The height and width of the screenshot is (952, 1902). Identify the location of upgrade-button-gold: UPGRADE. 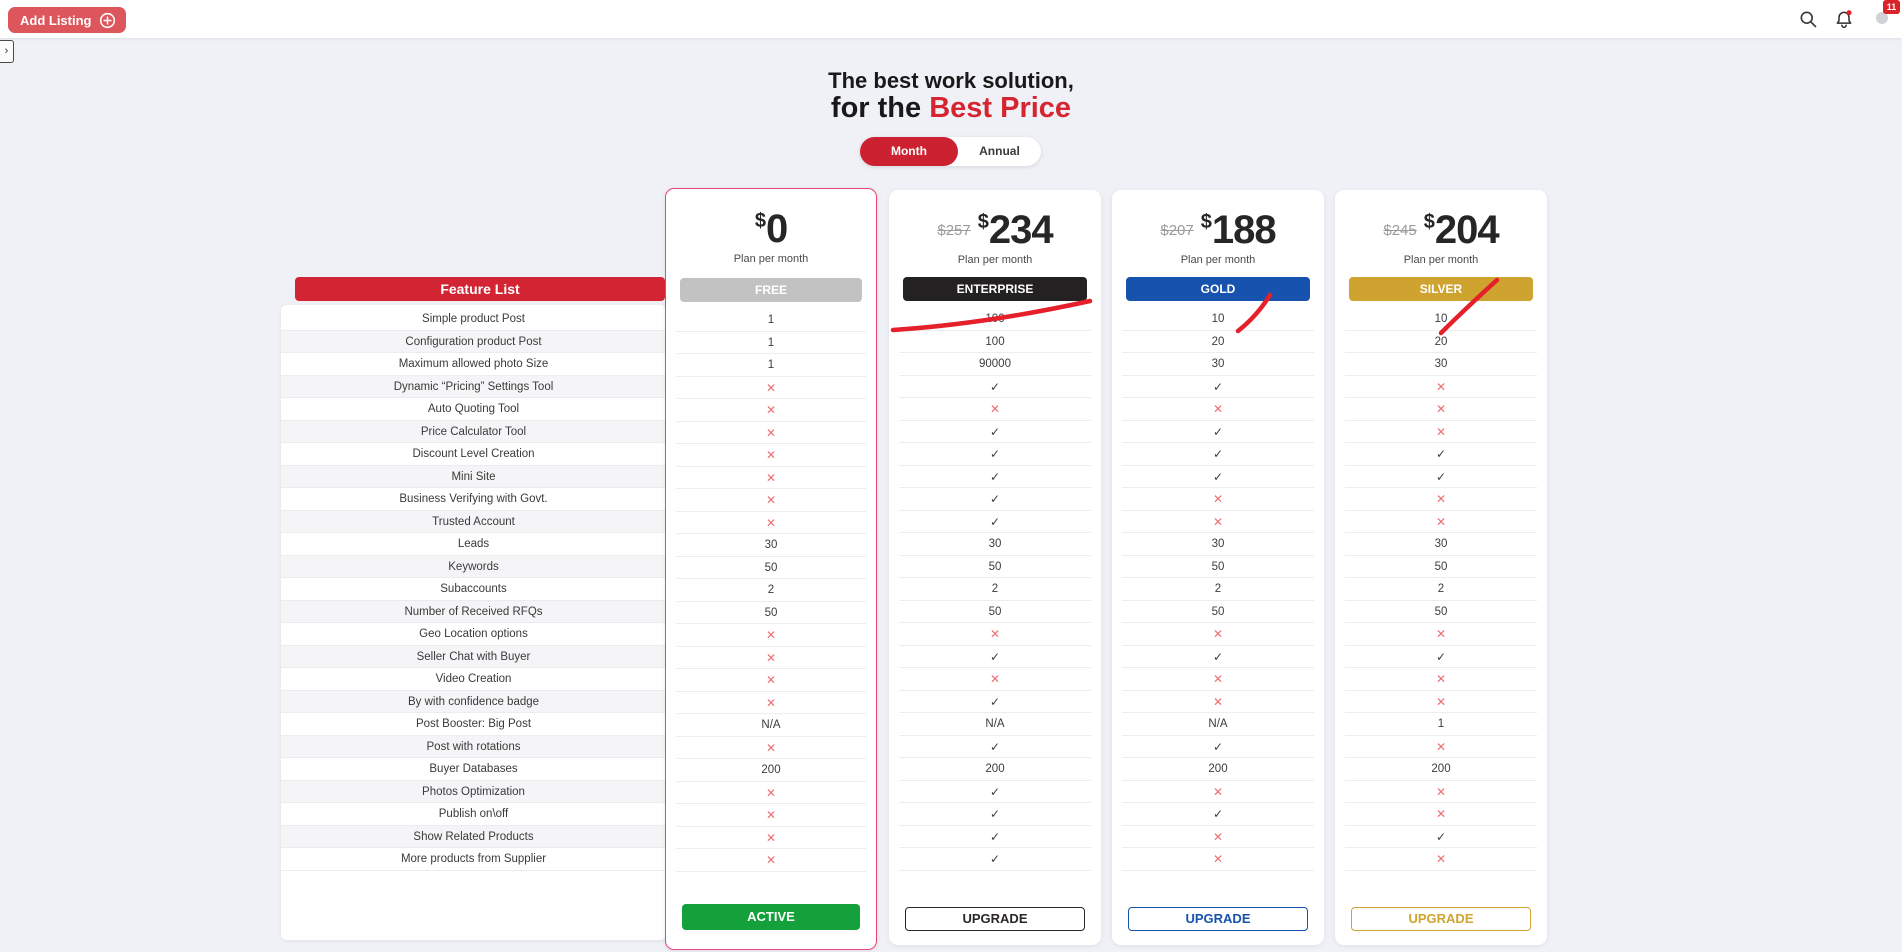
(1218, 919).